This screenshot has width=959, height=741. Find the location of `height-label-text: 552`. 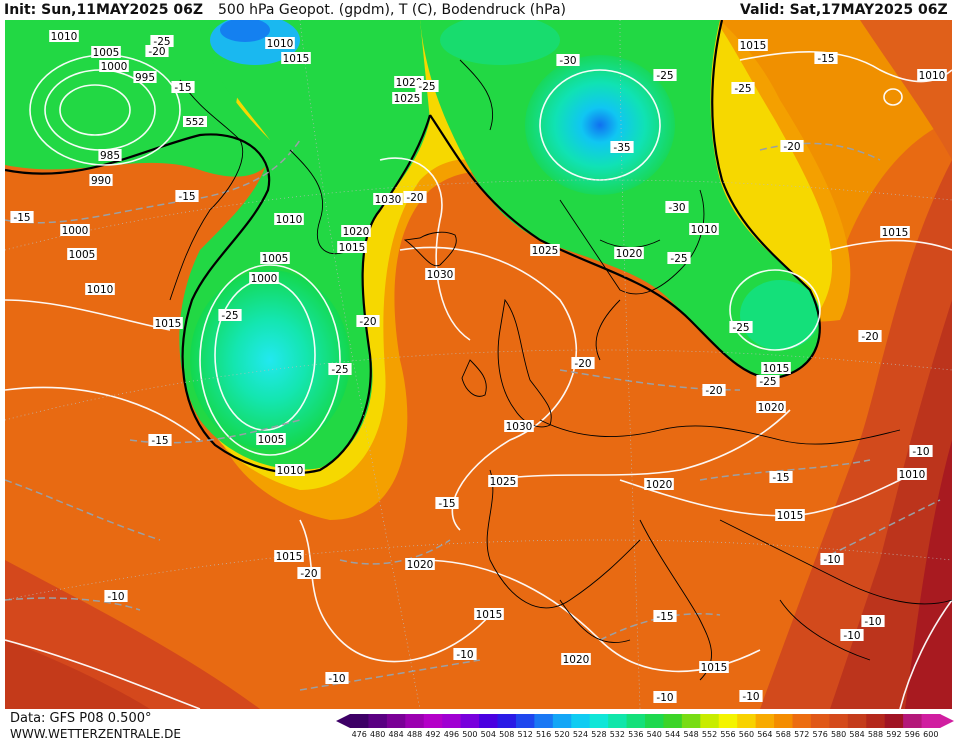

height-label-text: 552 is located at coordinates (194, 122).